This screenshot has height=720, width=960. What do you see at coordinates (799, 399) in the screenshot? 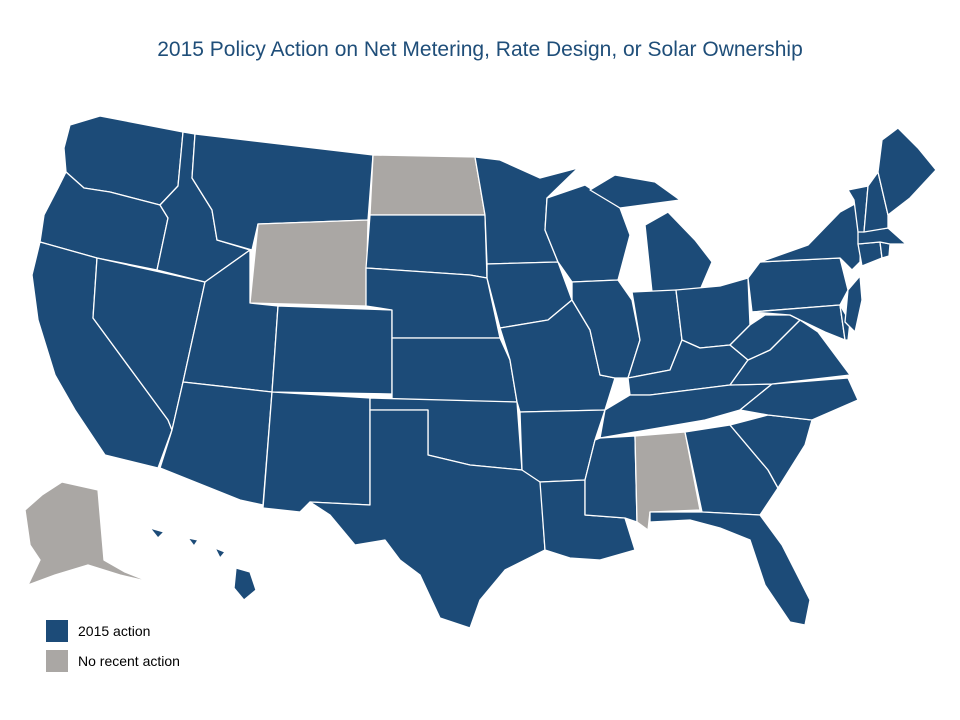
I see `state-north-carolina` at bounding box center [799, 399].